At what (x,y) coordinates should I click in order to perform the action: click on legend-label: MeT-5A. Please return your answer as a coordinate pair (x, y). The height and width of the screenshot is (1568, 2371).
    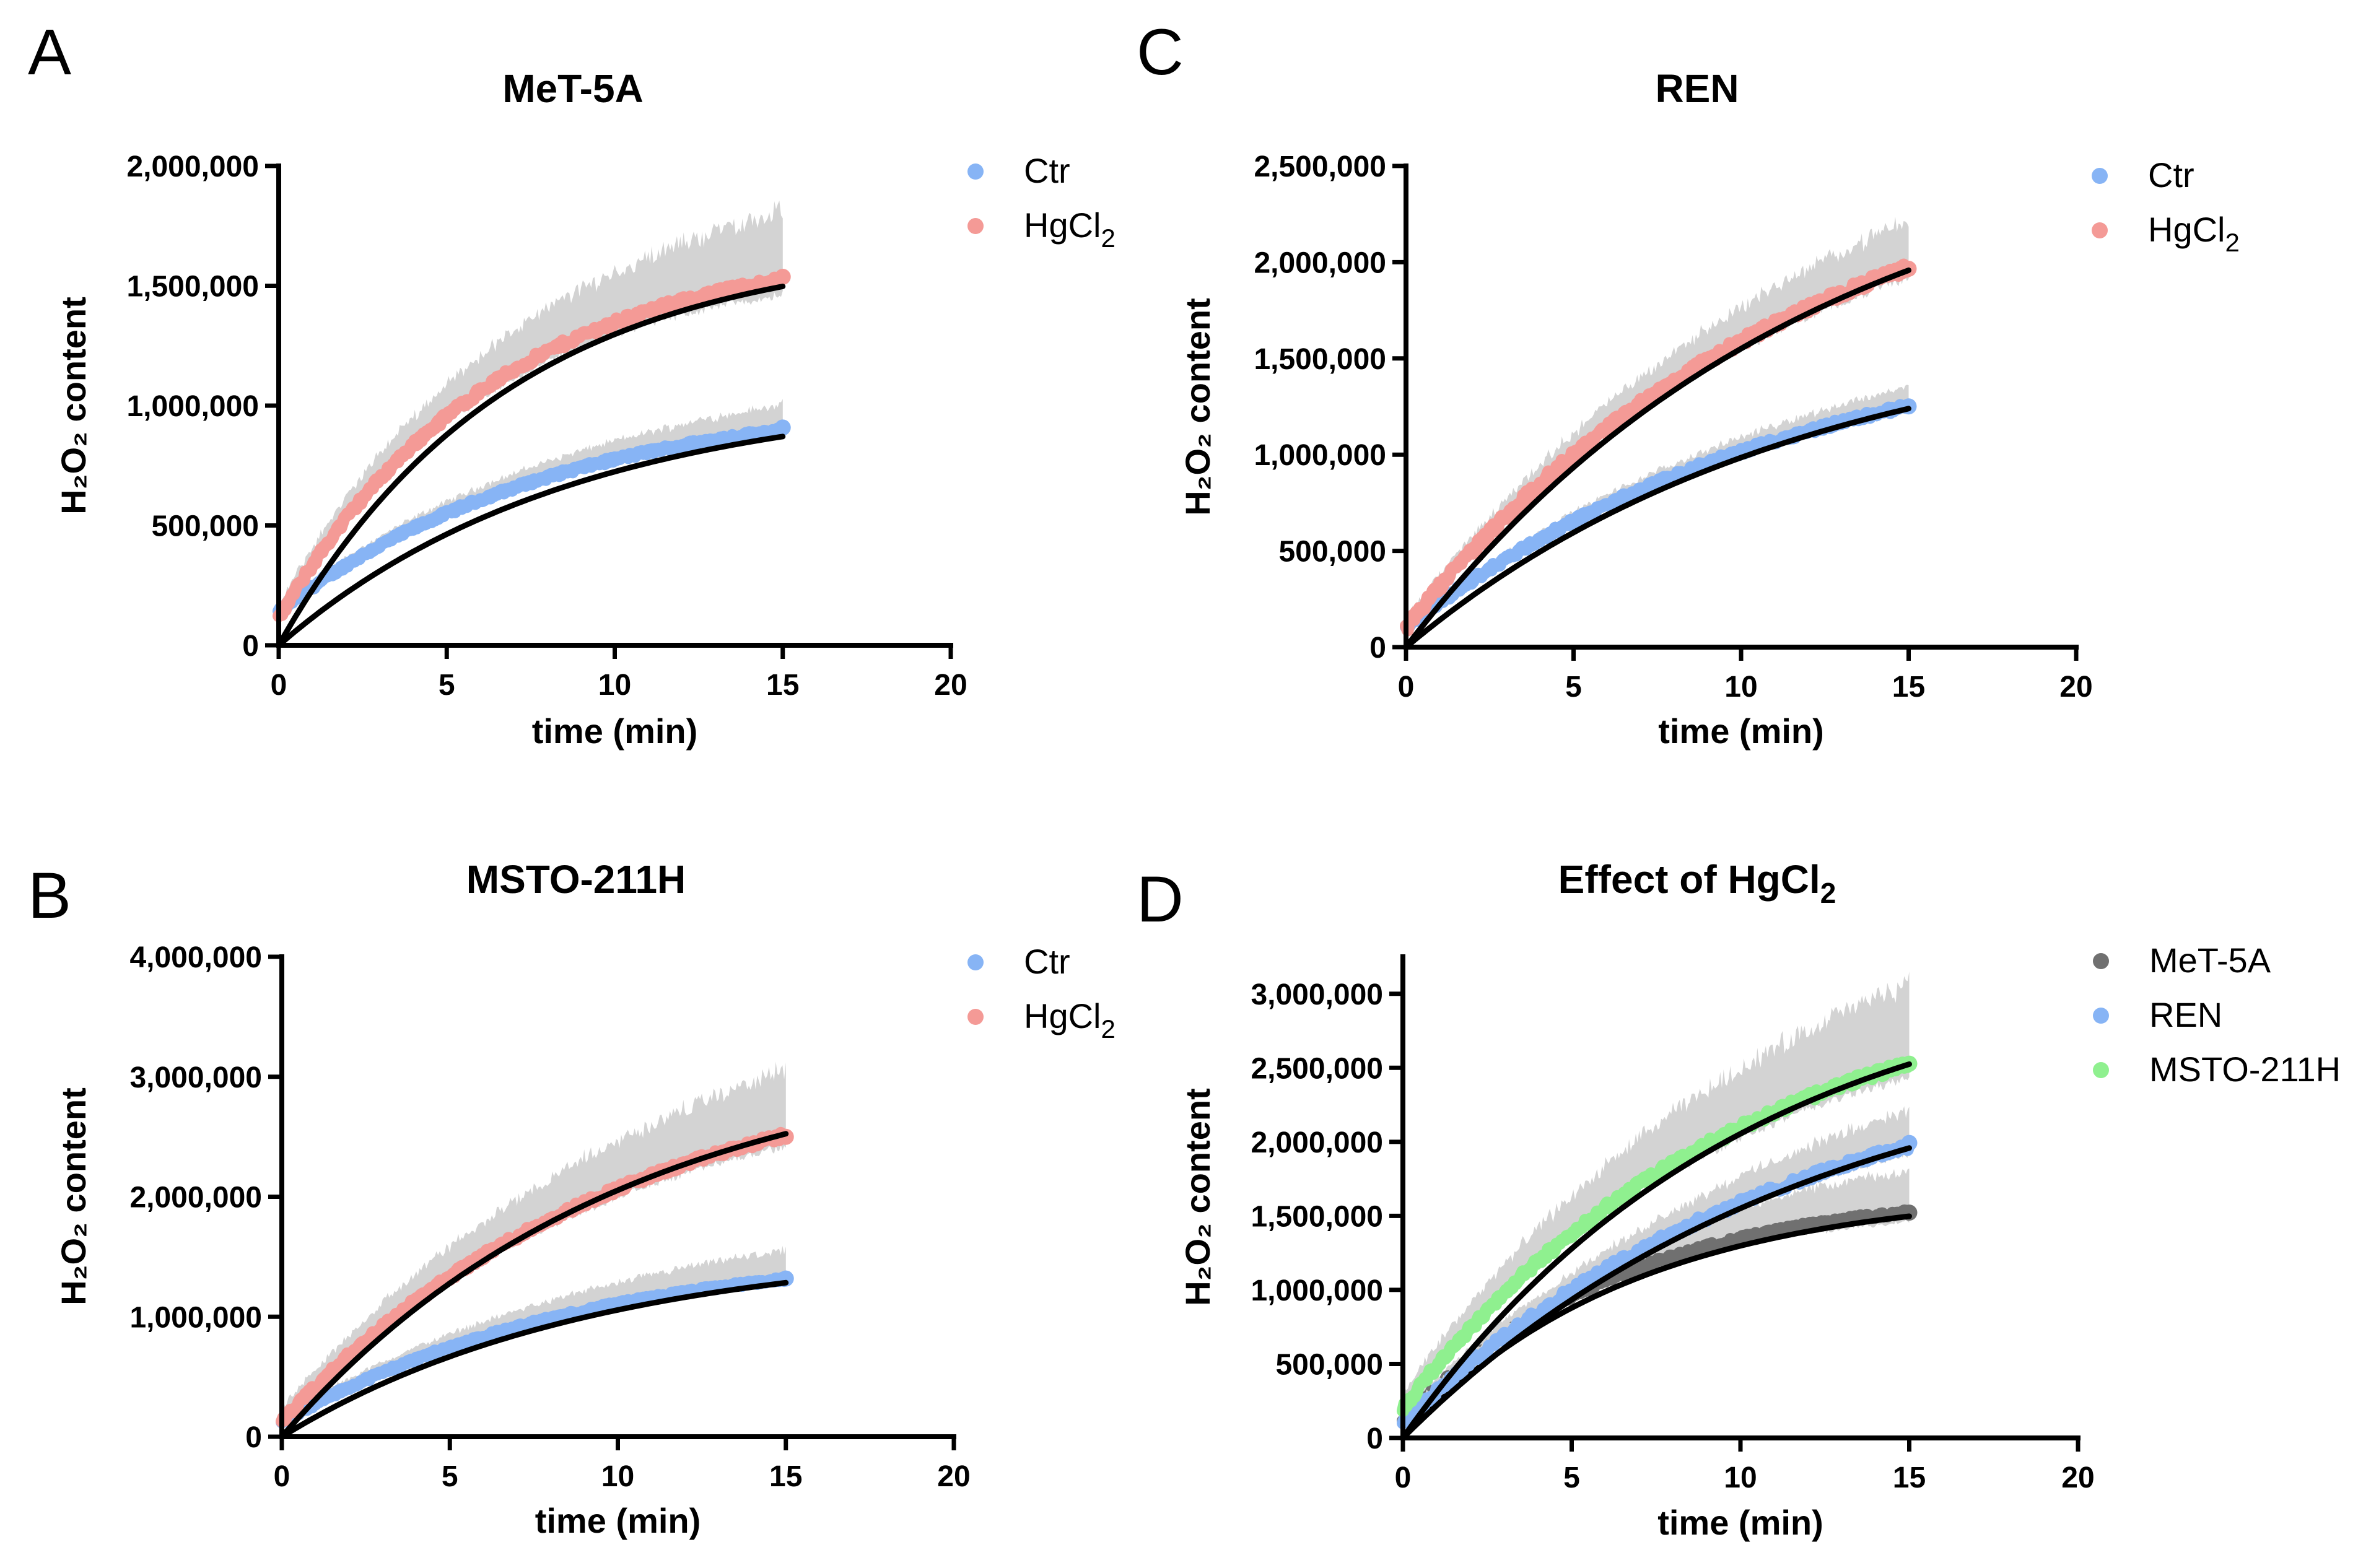
    Looking at the image, I should click on (2210, 961).